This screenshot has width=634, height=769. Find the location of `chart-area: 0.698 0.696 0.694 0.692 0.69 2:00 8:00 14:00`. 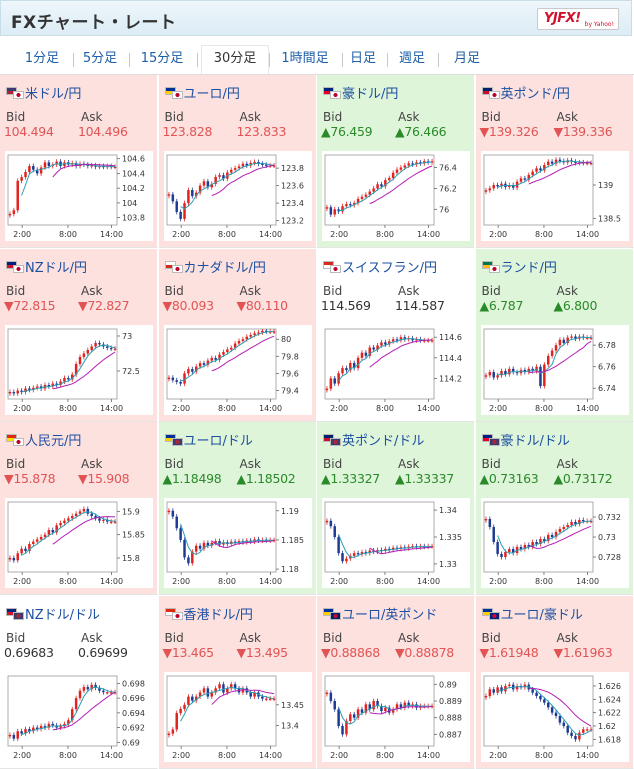

chart-area: 0.698 0.696 0.694 0.692 0.69 2:00 8:00 14:00 is located at coordinates (79, 716).